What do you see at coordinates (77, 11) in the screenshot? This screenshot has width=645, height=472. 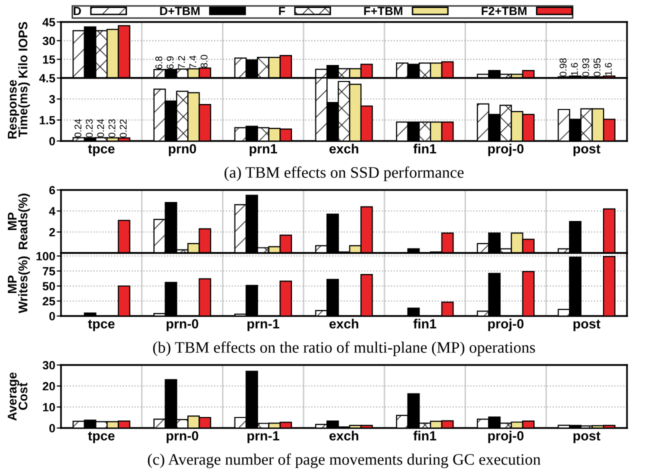 I see `legend-label: D` at bounding box center [77, 11].